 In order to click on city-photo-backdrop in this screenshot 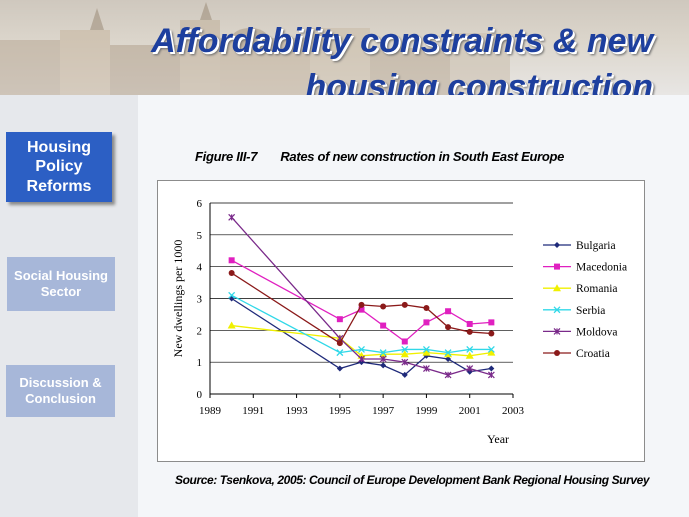, I will do `click(255, 48)`.